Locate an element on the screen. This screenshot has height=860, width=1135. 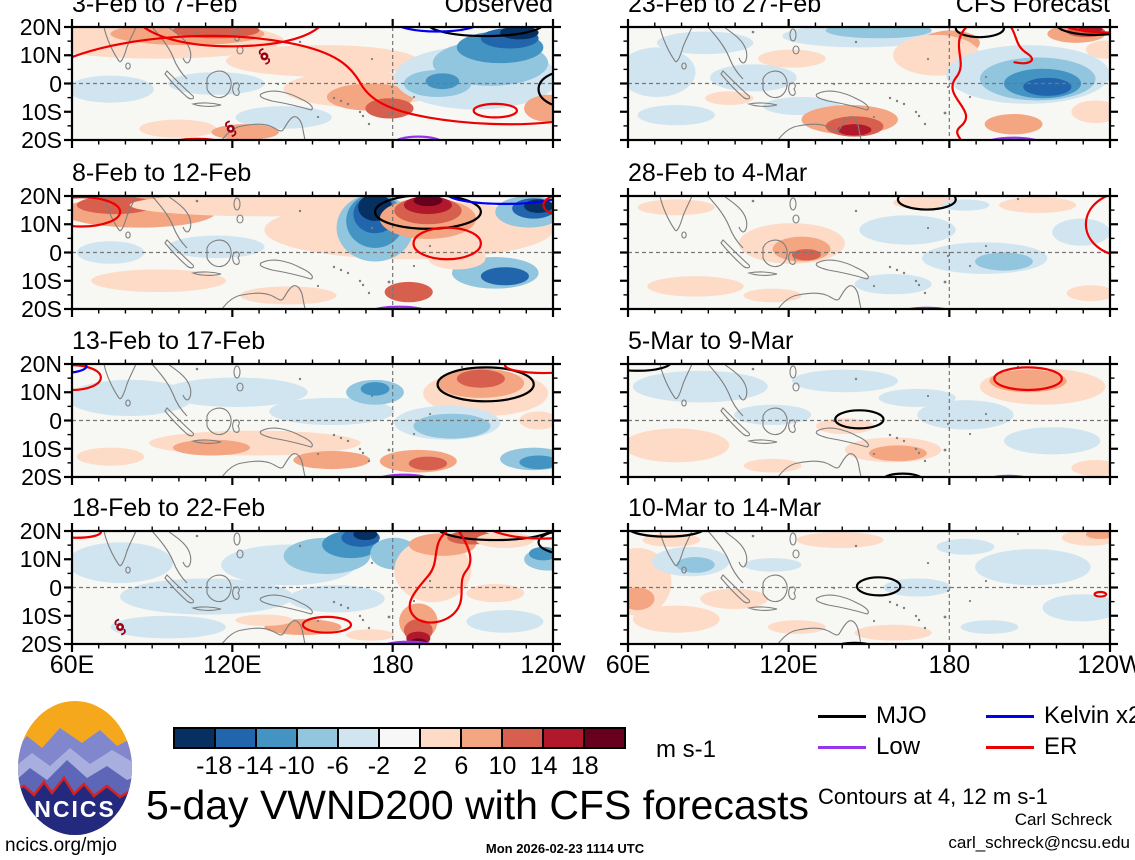
panel-title: 18-Feb to 22-Feb is located at coordinates (169, 508).